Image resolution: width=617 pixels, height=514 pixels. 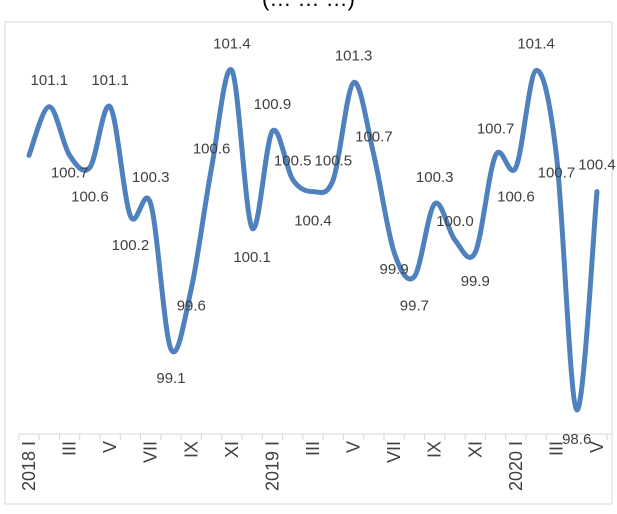 What do you see at coordinates (131, 245) in the screenshot?
I see `data-label: 100.2` at bounding box center [131, 245].